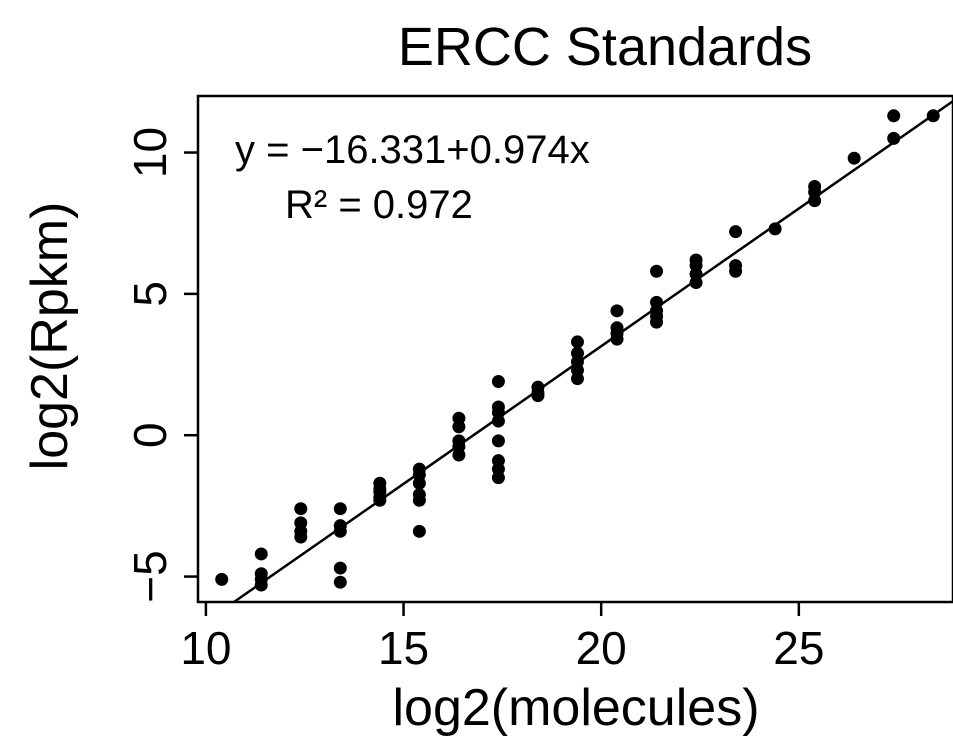 The image size is (953, 743). I want to click on r-squared-annotation: R² = 0.972, so click(379, 205).